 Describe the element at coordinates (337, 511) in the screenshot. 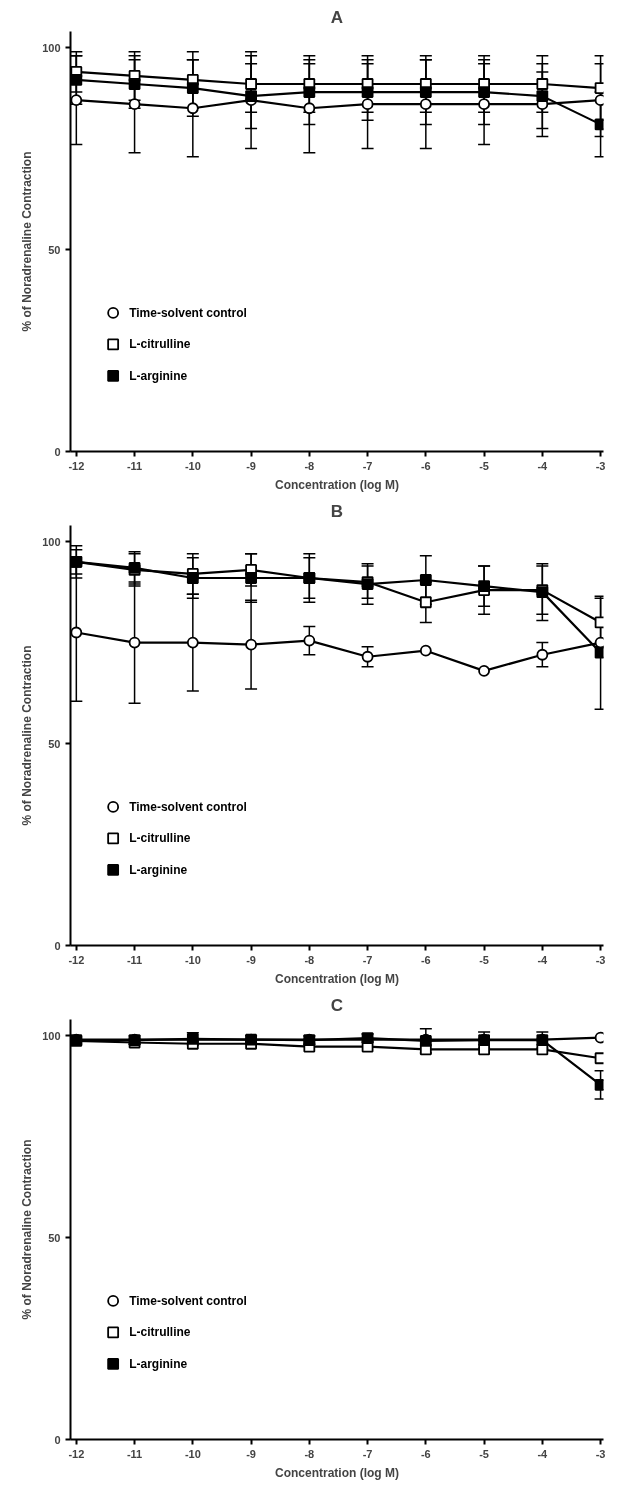

I see `chart-title: B` at that location.